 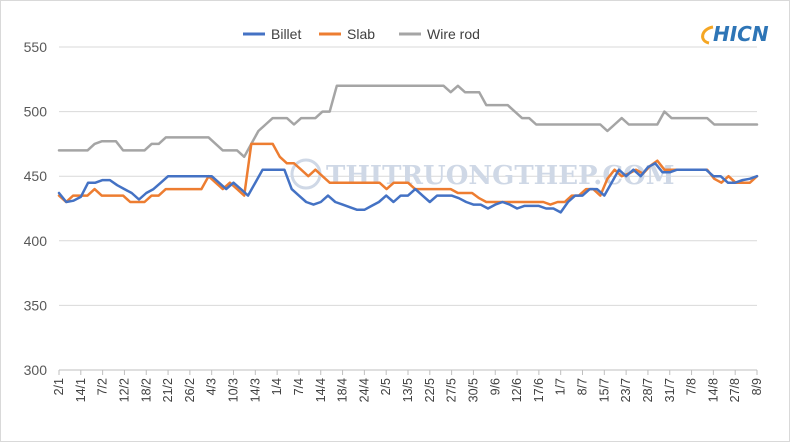 I want to click on legend-label: Slab, so click(x=361, y=34).